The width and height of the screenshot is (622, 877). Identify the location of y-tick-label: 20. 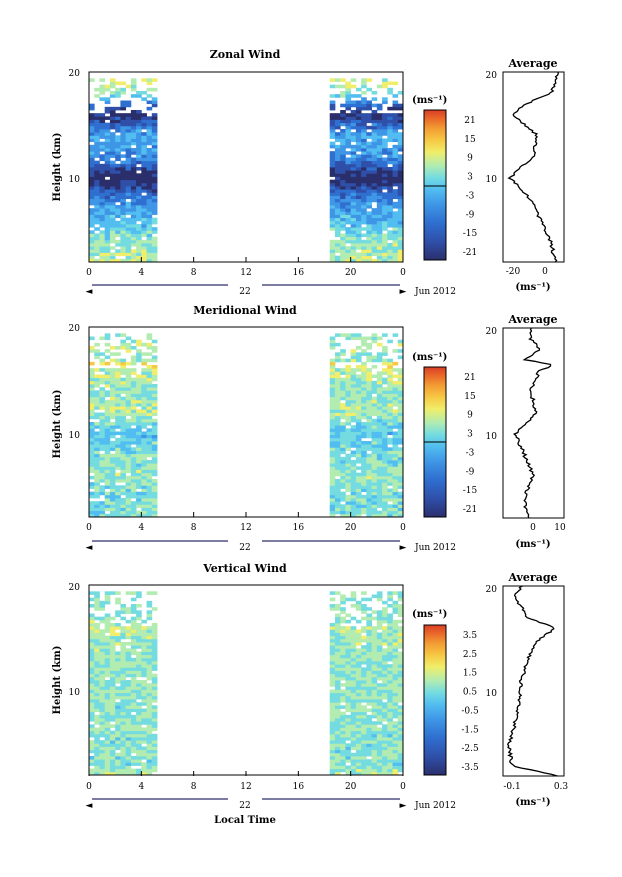
(75, 74).